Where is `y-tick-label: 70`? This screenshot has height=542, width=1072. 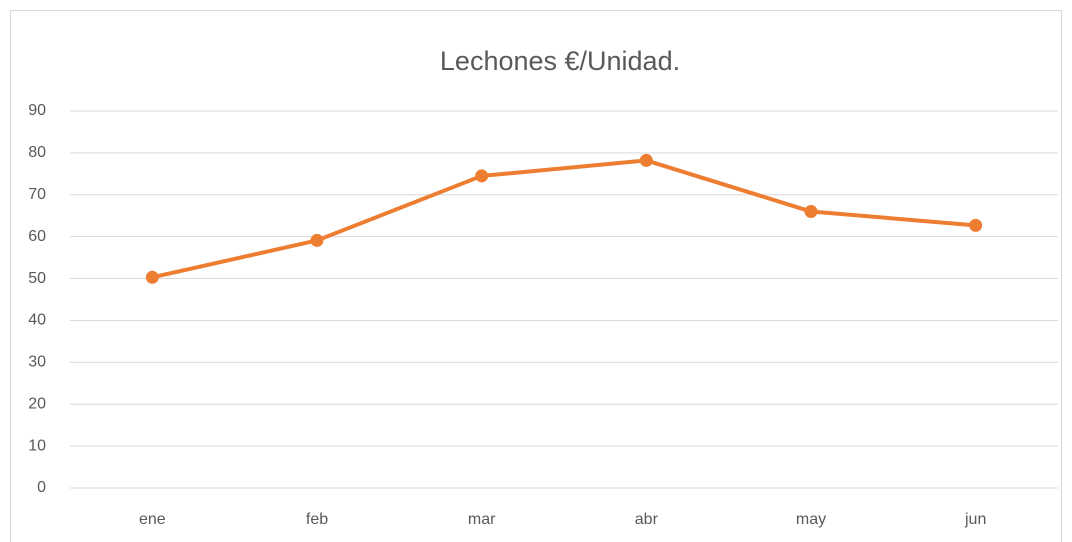 y-tick-label: 70 is located at coordinates (37, 194).